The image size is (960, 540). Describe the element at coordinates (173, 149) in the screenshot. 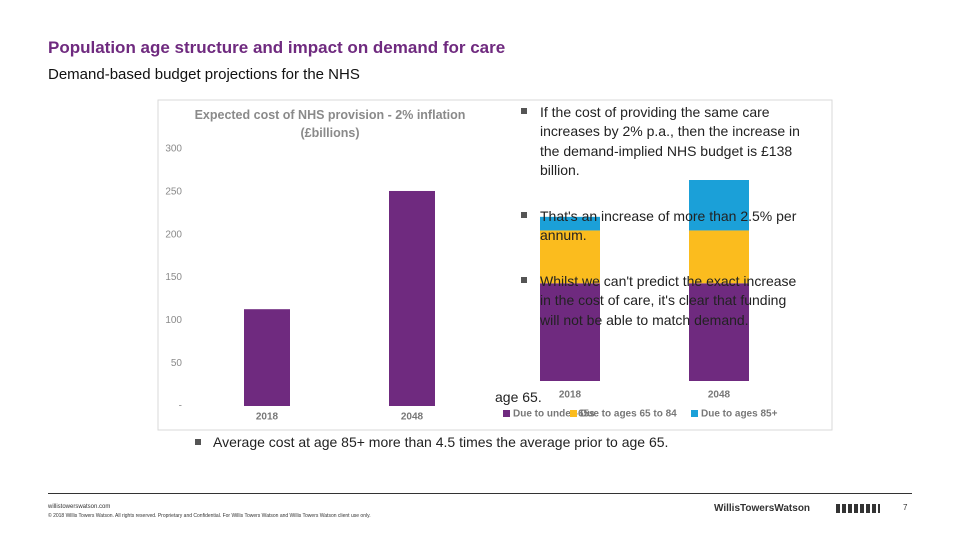

I see `y-tick-label: 300` at that location.